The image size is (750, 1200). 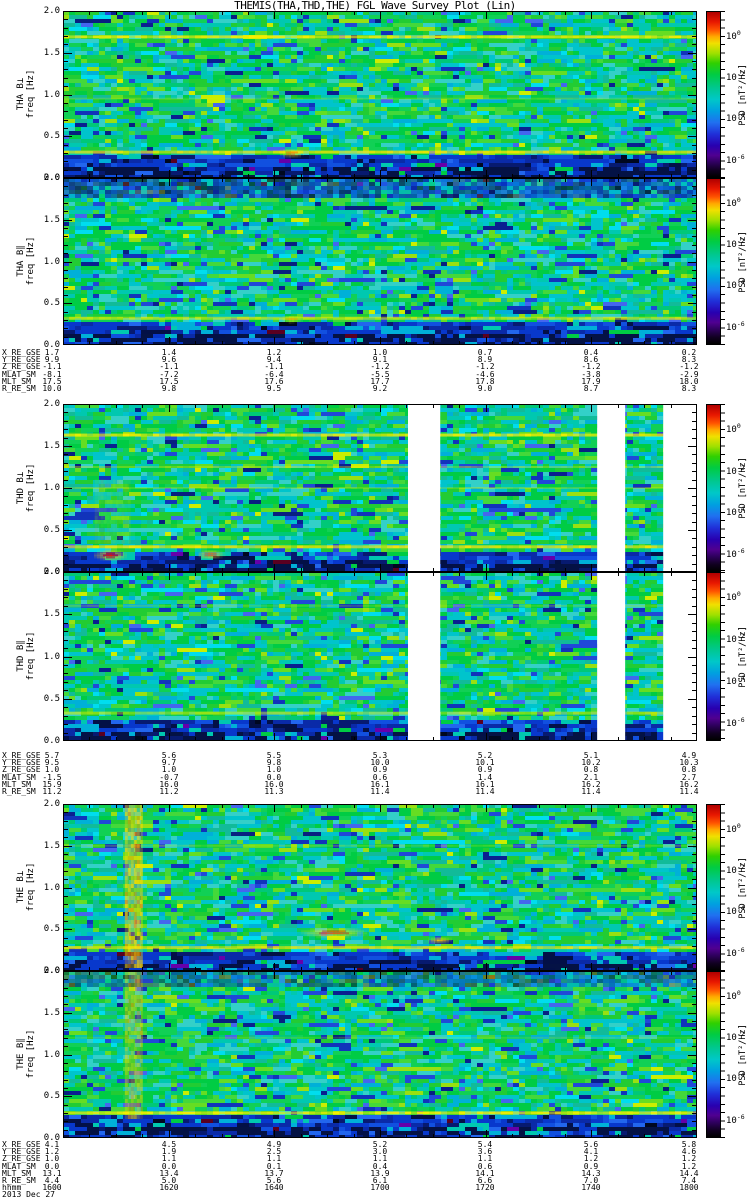 I want to click on ephemeris-value: 5.7, so click(x=52, y=755).